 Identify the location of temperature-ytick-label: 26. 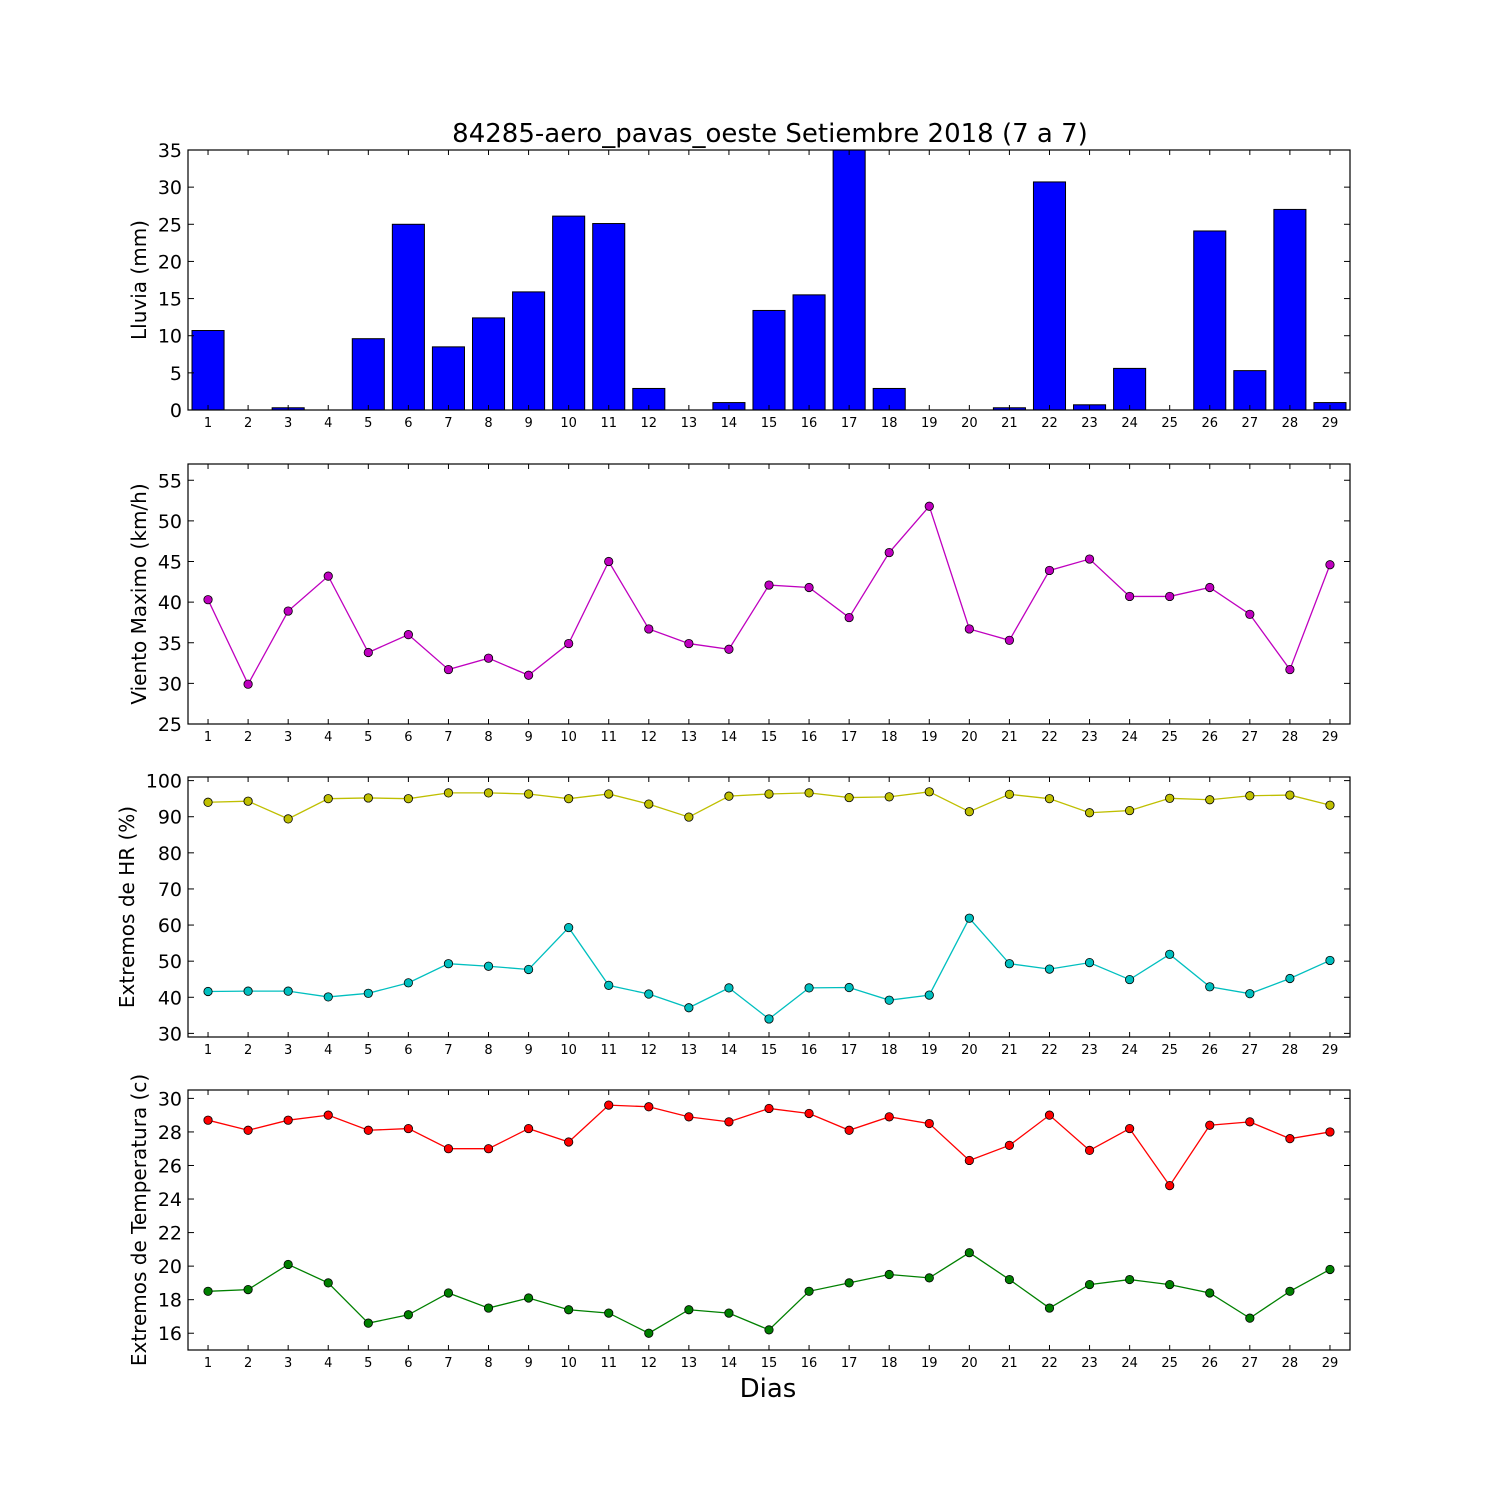
(170, 1166).